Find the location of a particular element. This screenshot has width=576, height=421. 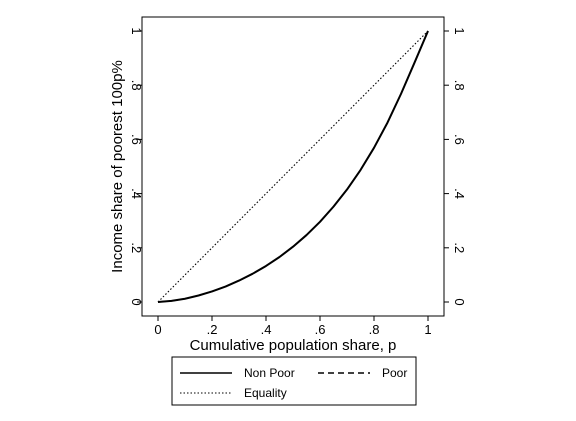

legend-box is located at coordinates (294, 381).